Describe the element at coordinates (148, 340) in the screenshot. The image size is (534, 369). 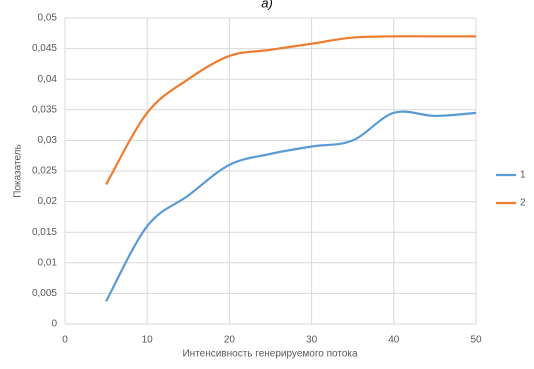
I see `x-tick-label: 10` at that location.